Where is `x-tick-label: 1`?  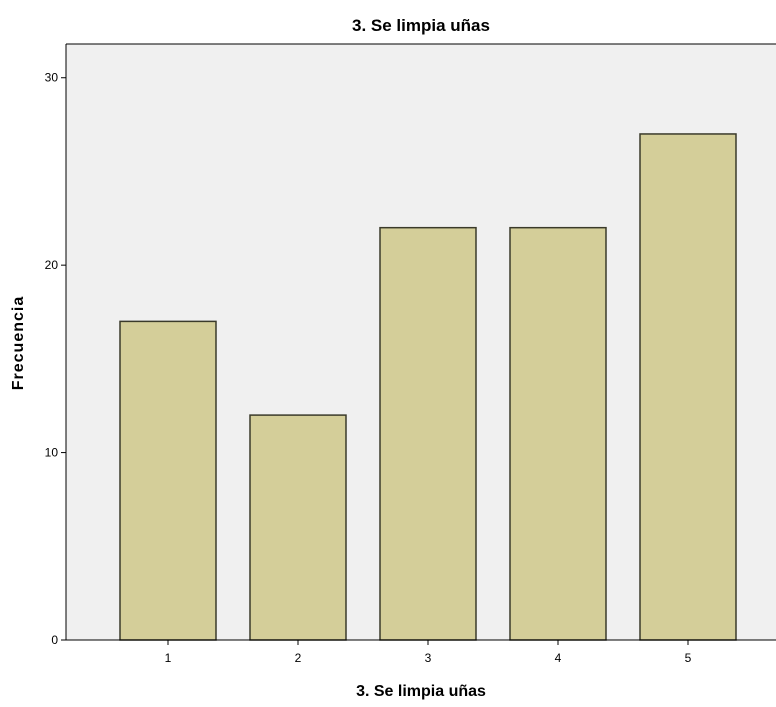 x-tick-label: 1 is located at coordinates (168, 658).